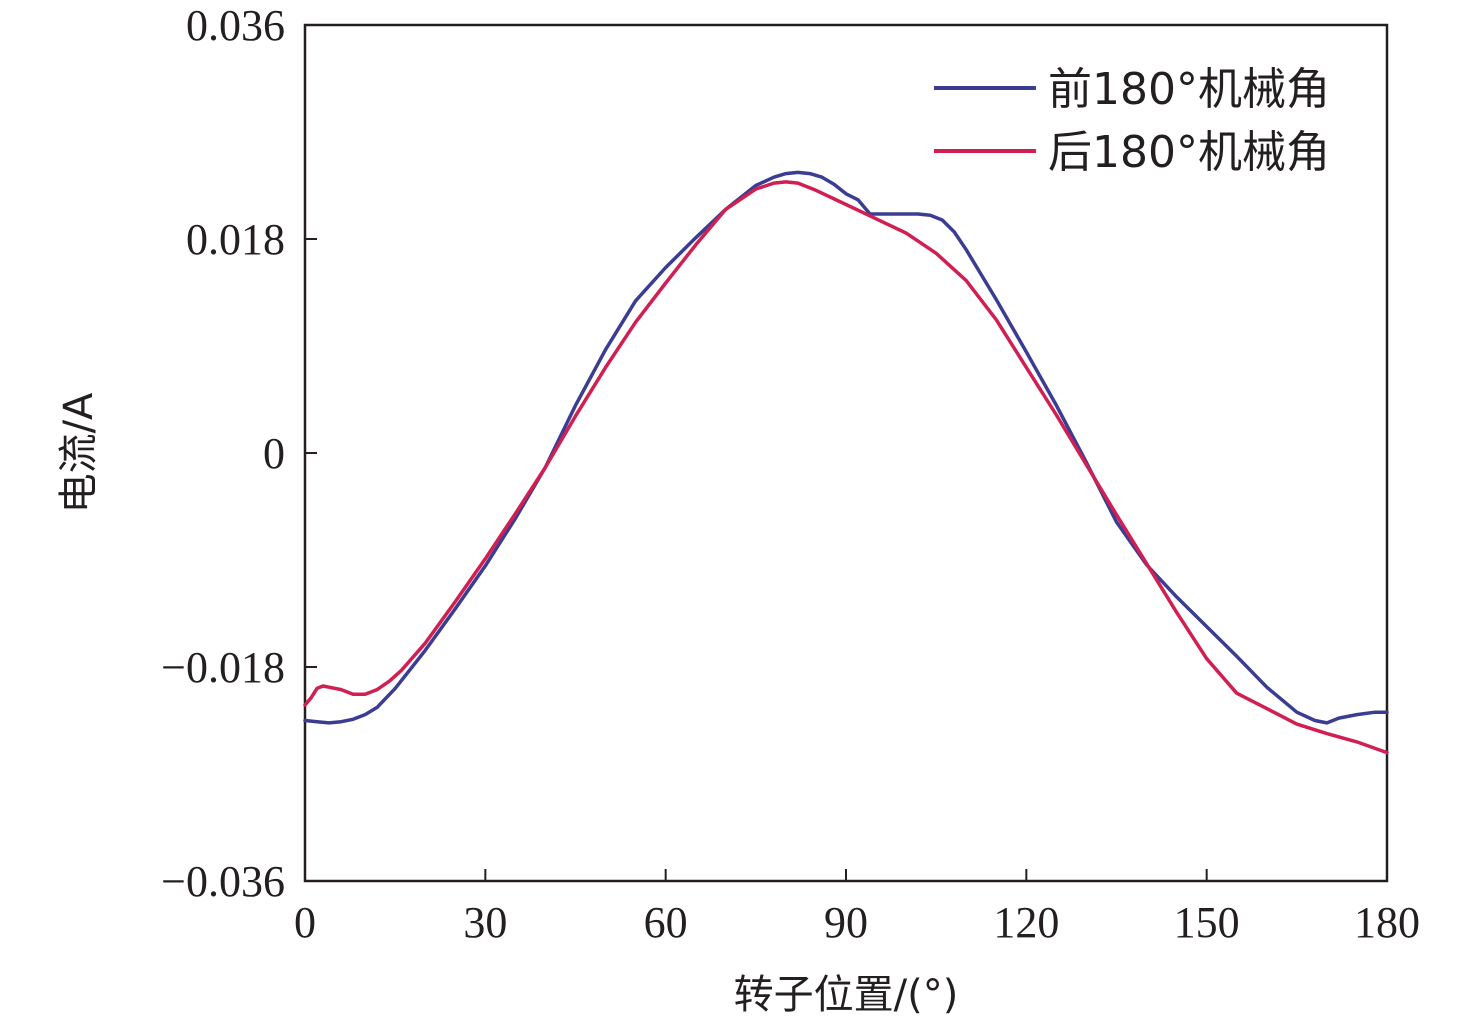 This screenshot has height=1023, width=1476. Describe the element at coordinates (1189, 152) in the screenshot. I see `legend-label-2: 后180°机械角` at that location.